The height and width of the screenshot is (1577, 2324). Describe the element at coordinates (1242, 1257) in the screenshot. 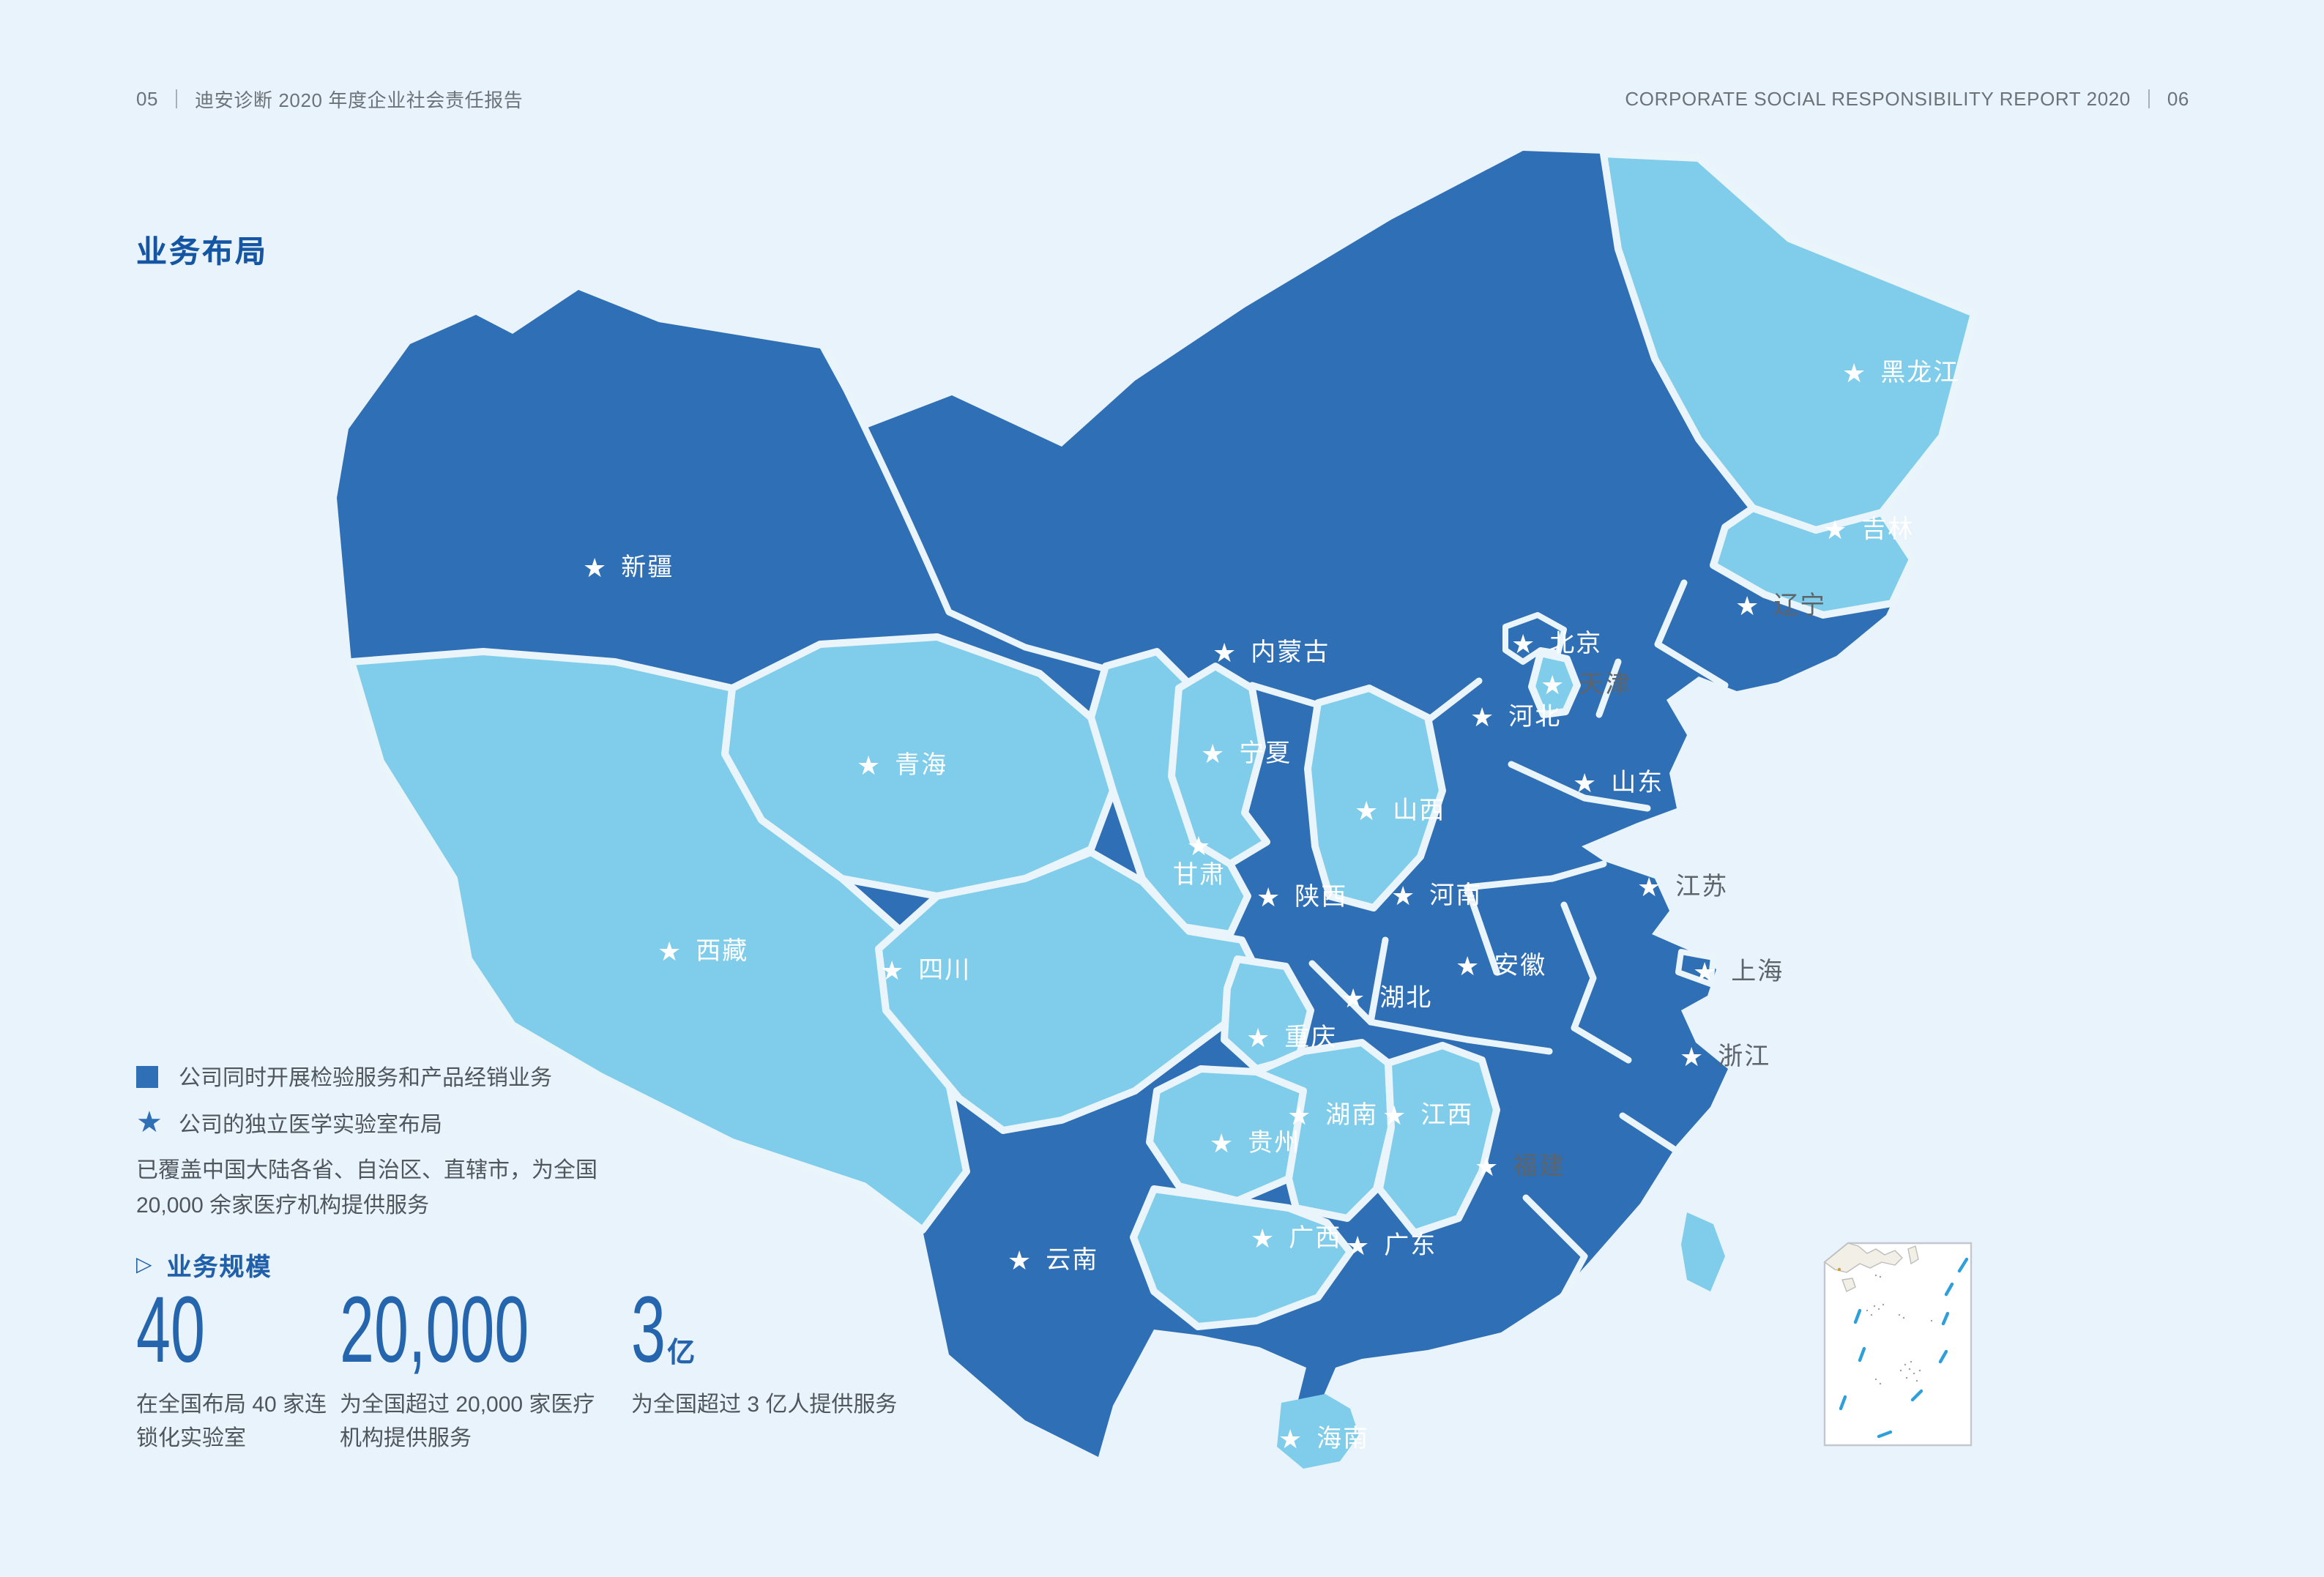

I see `province-shape-guangxi` at that location.